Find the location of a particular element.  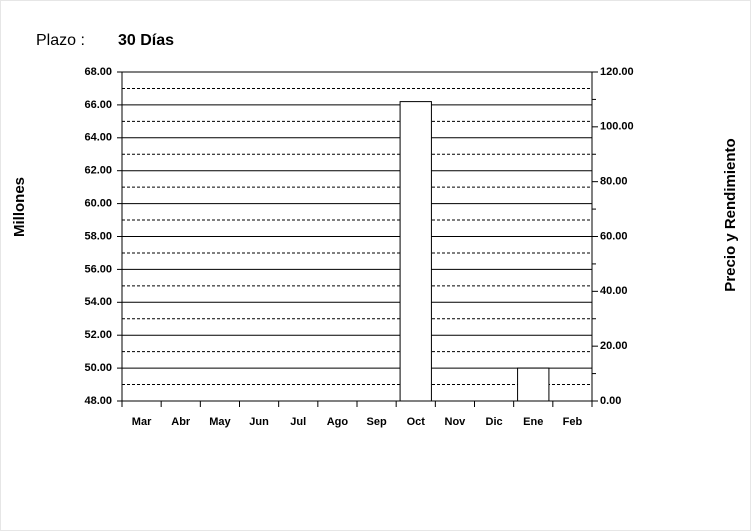

y-tick-label: 56.00 is located at coordinates (98, 269).